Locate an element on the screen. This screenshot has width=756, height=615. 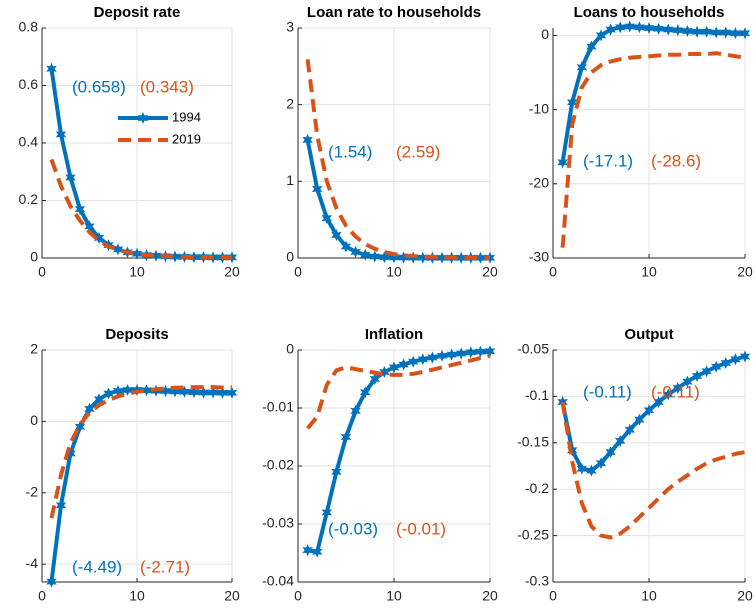
annotation: (-4.49) is located at coordinates (97, 566).